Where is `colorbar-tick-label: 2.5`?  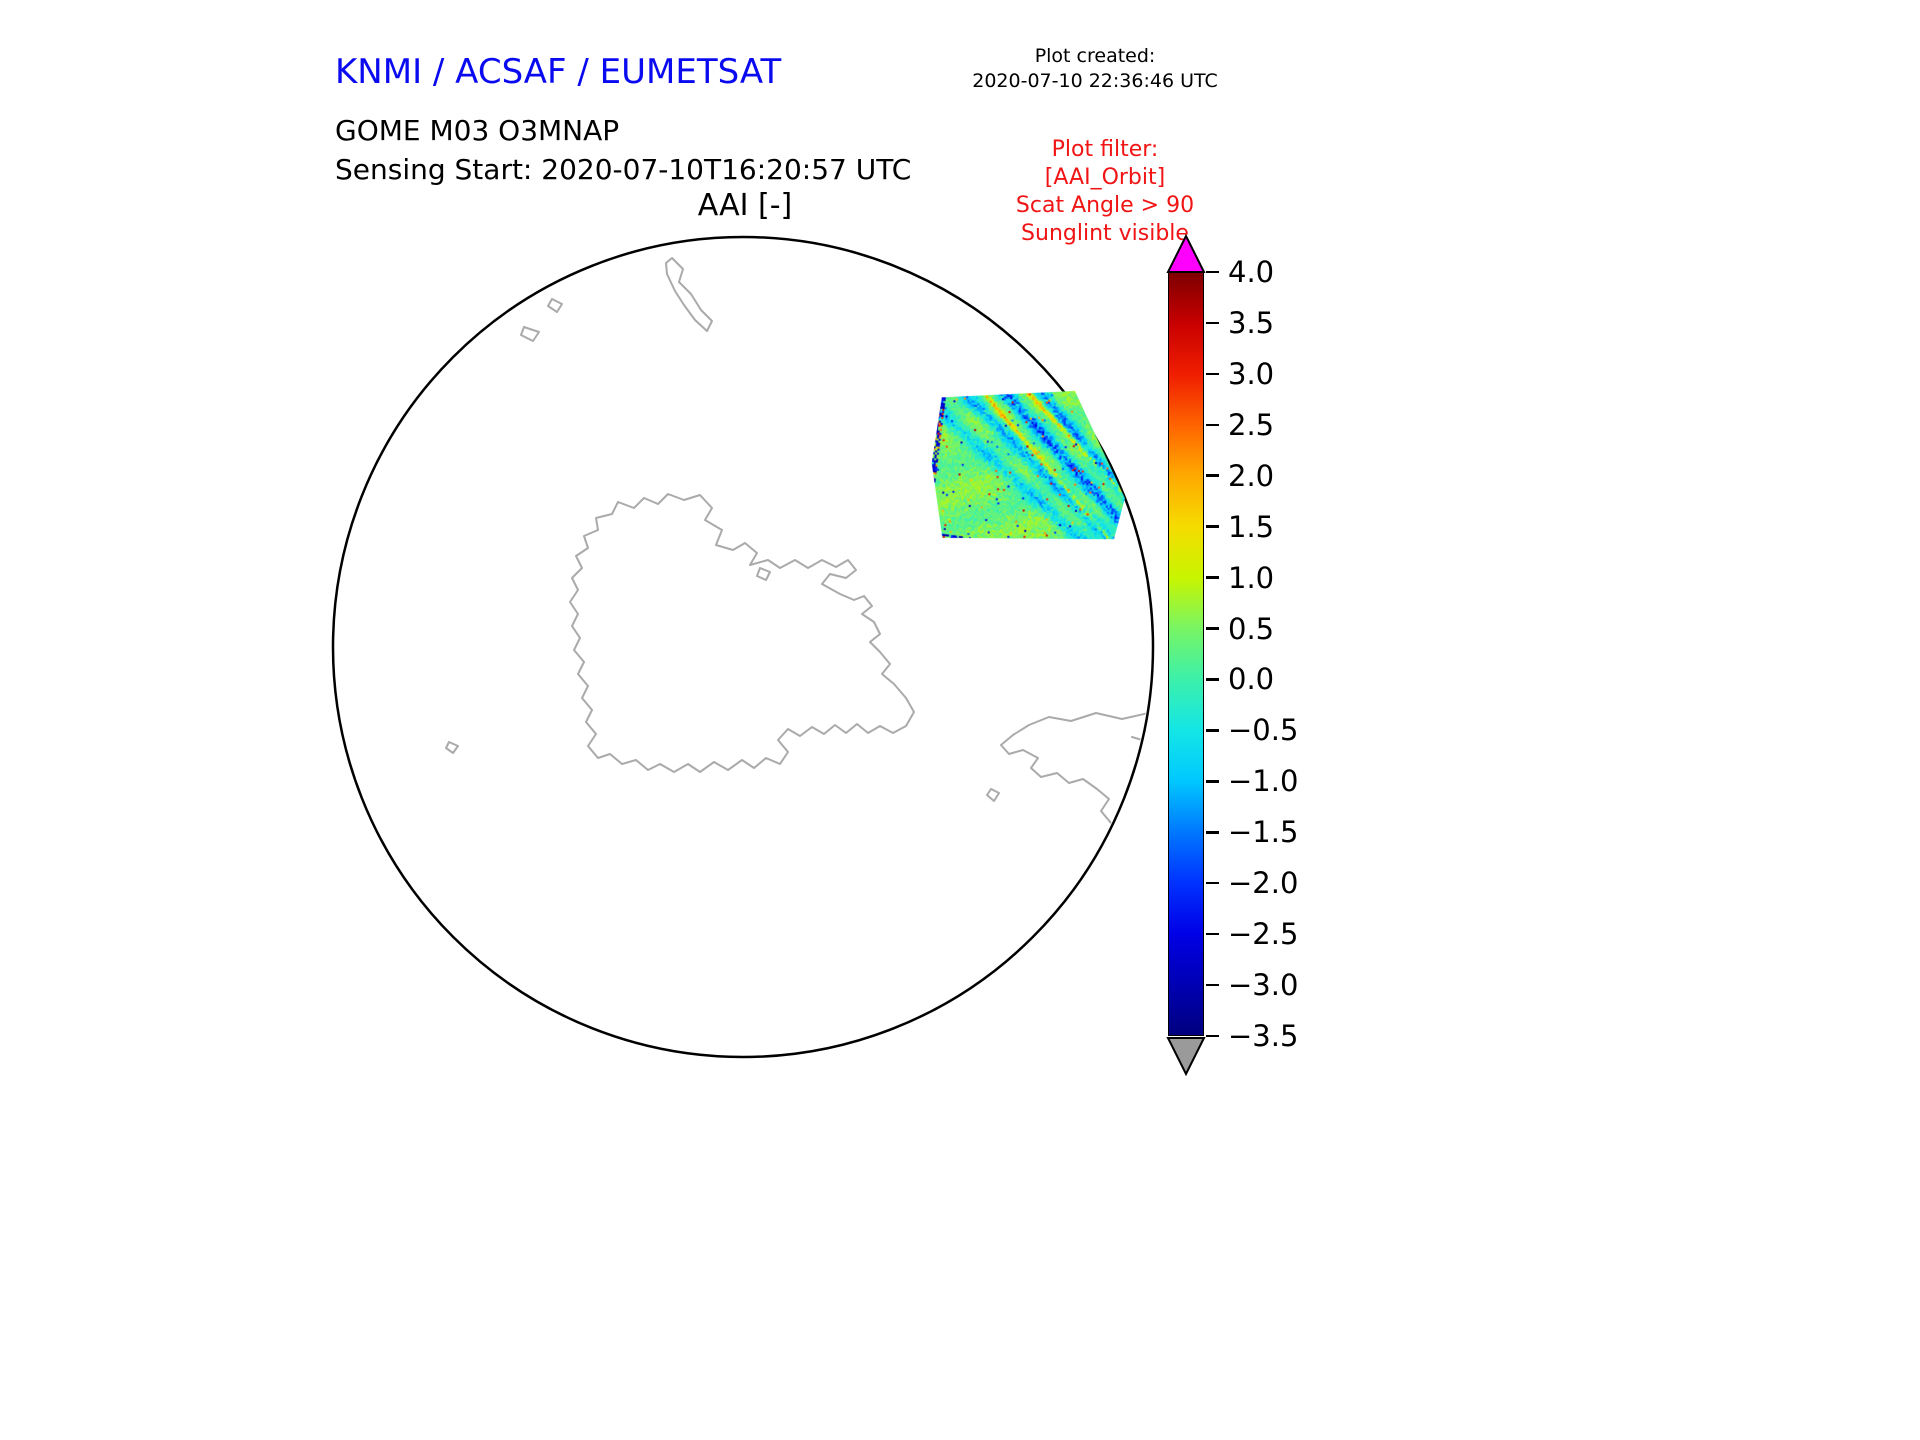 colorbar-tick-label: 2.5 is located at coordinates (1251, 424).